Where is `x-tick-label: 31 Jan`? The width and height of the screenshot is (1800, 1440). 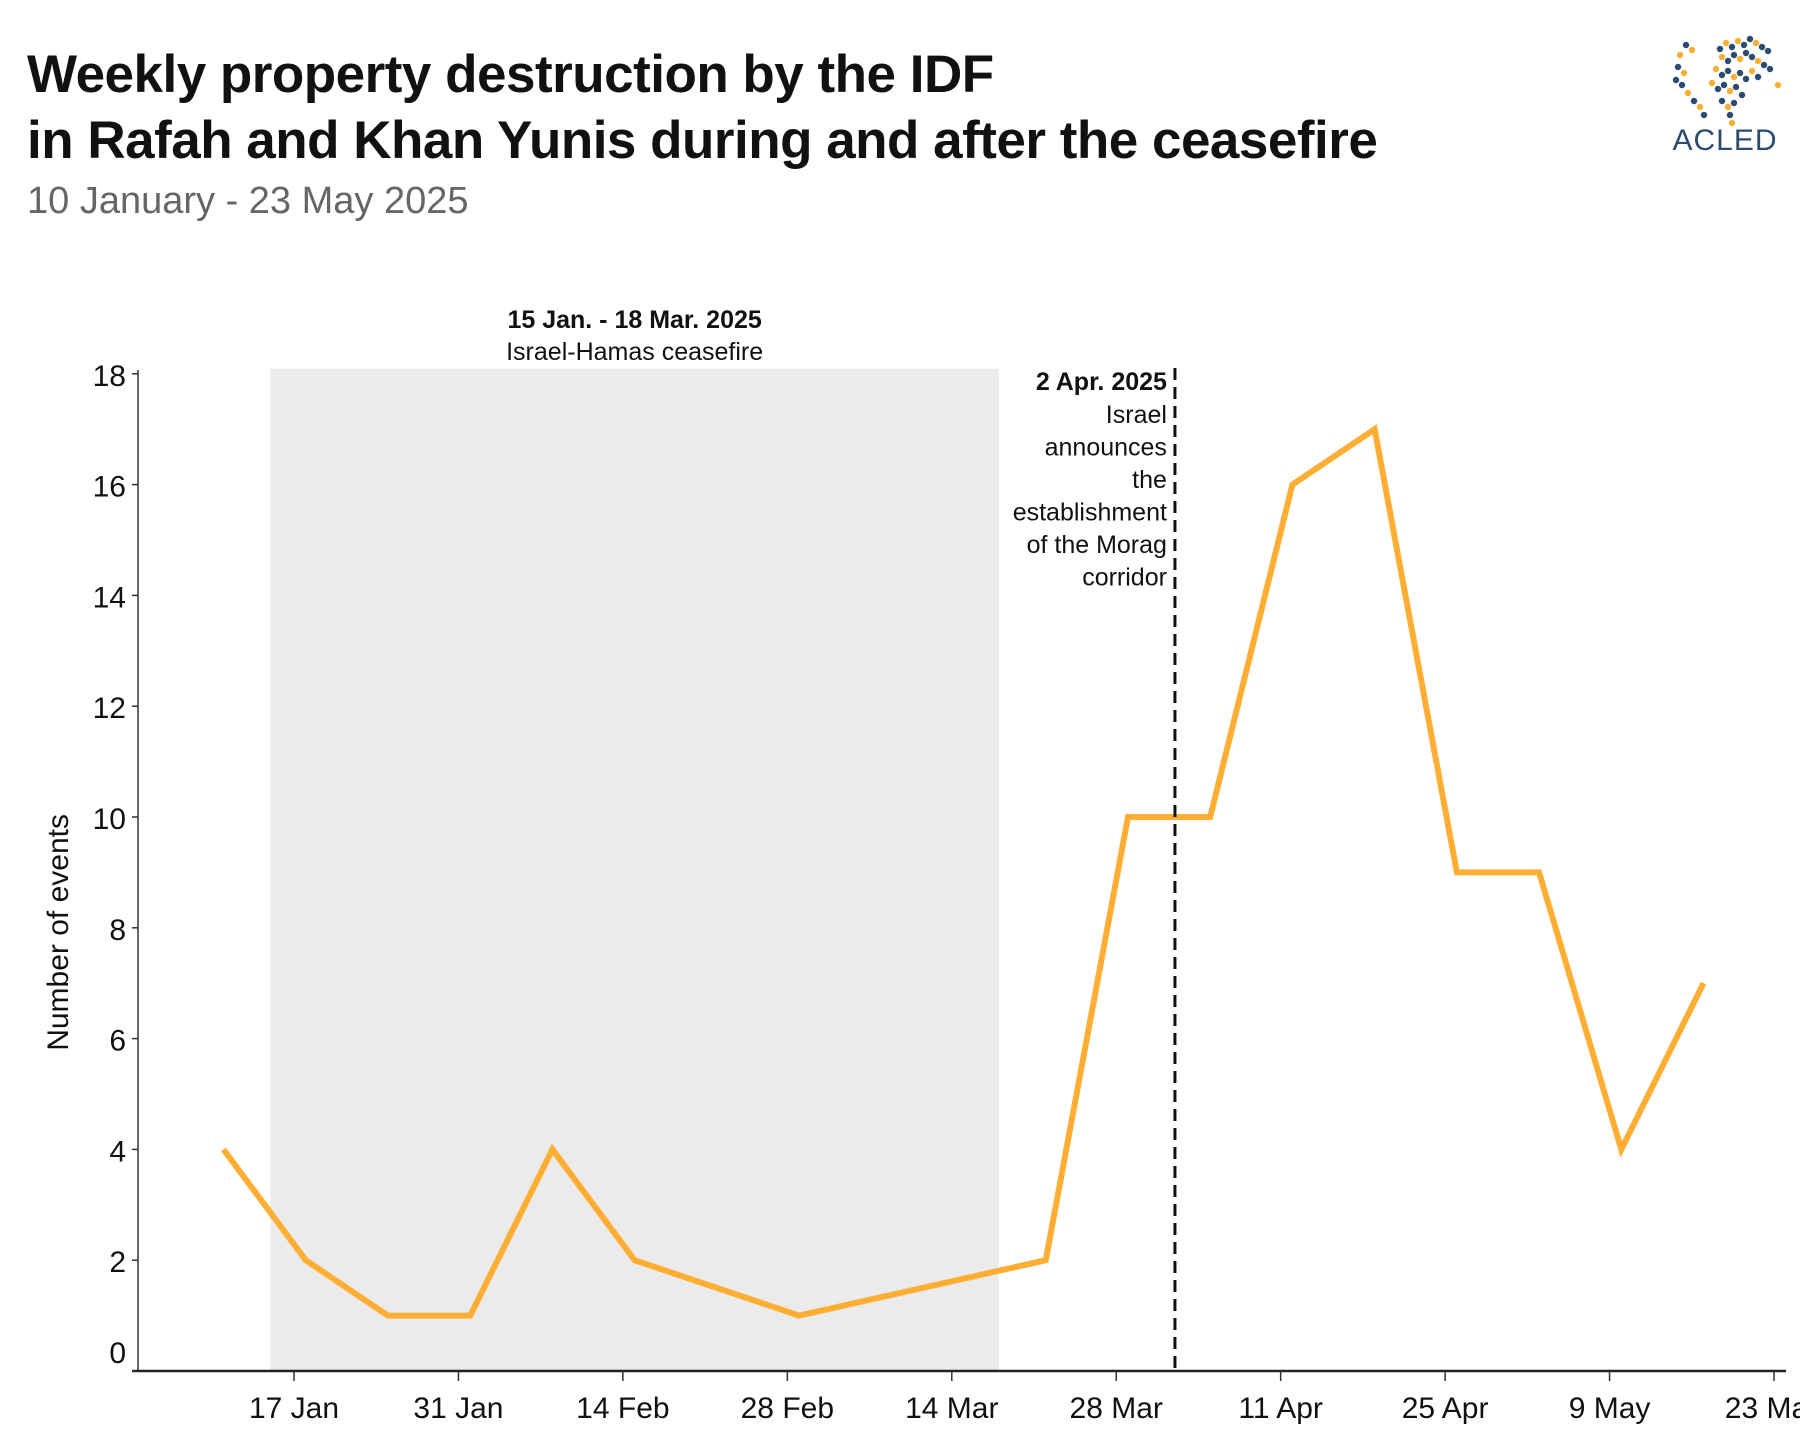 x-tick-label: 31 Jan is located at coordinates (458, 1408).